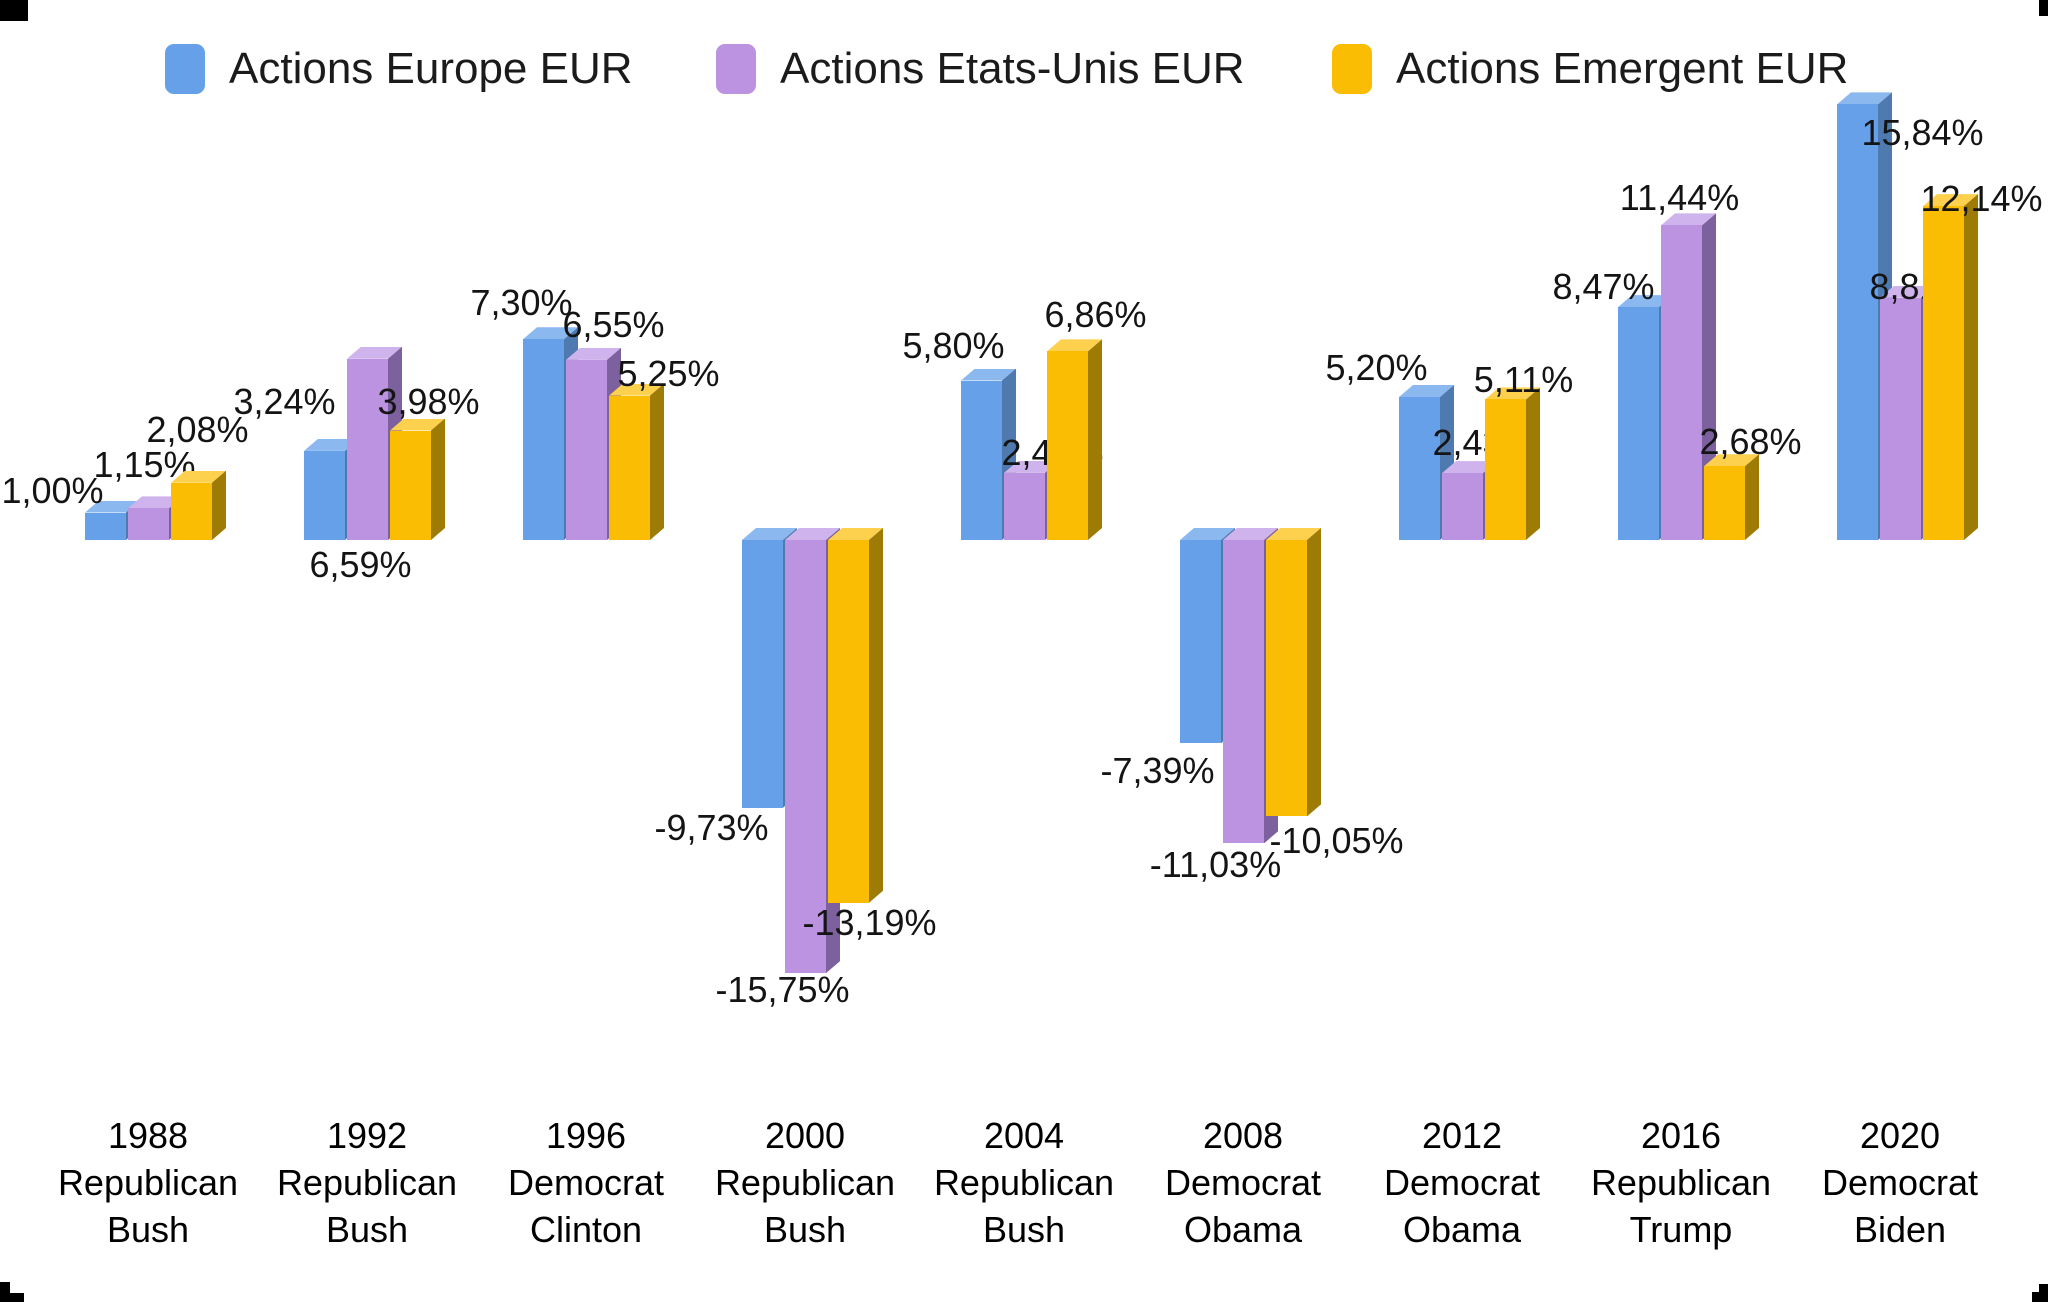 The height and width of the screenshot is (1302, 2048). What do you see at coordinates (1243, 1182) in the screenshot?
I see `category-label-2008: 2008 Democrat Obama` at bounding box center [1243, 1182].